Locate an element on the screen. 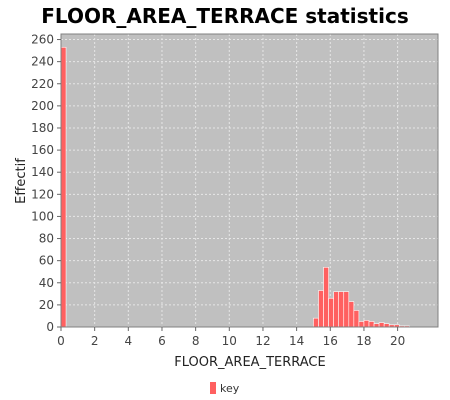 The image size is (450, 400). legend-label: key is located at coordinates (230, 388).